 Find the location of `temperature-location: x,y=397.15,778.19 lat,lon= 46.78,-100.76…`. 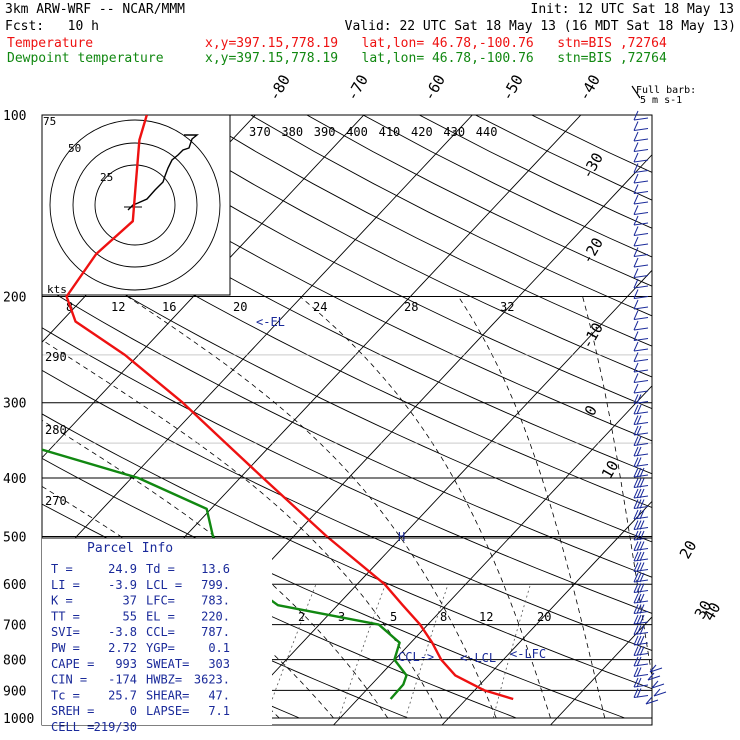

temperature-location: x,y=397.15,778.19 lat,lon= 46.78,-100.76… is located at coordinates (436, 43).